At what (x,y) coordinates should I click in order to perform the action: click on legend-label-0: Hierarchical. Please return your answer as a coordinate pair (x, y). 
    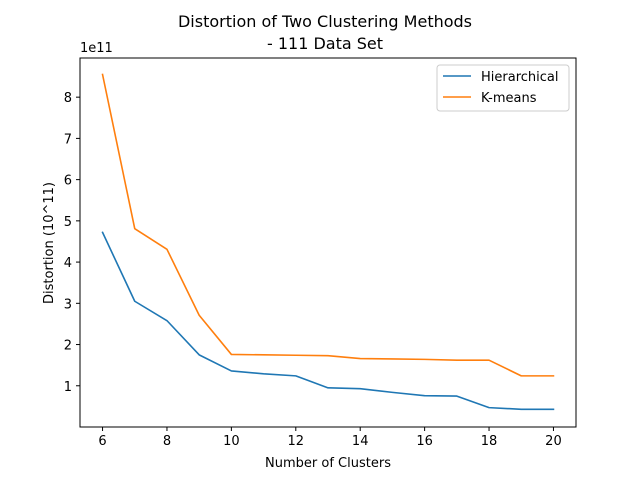
    Looking at the image, I should click on (519, 77).